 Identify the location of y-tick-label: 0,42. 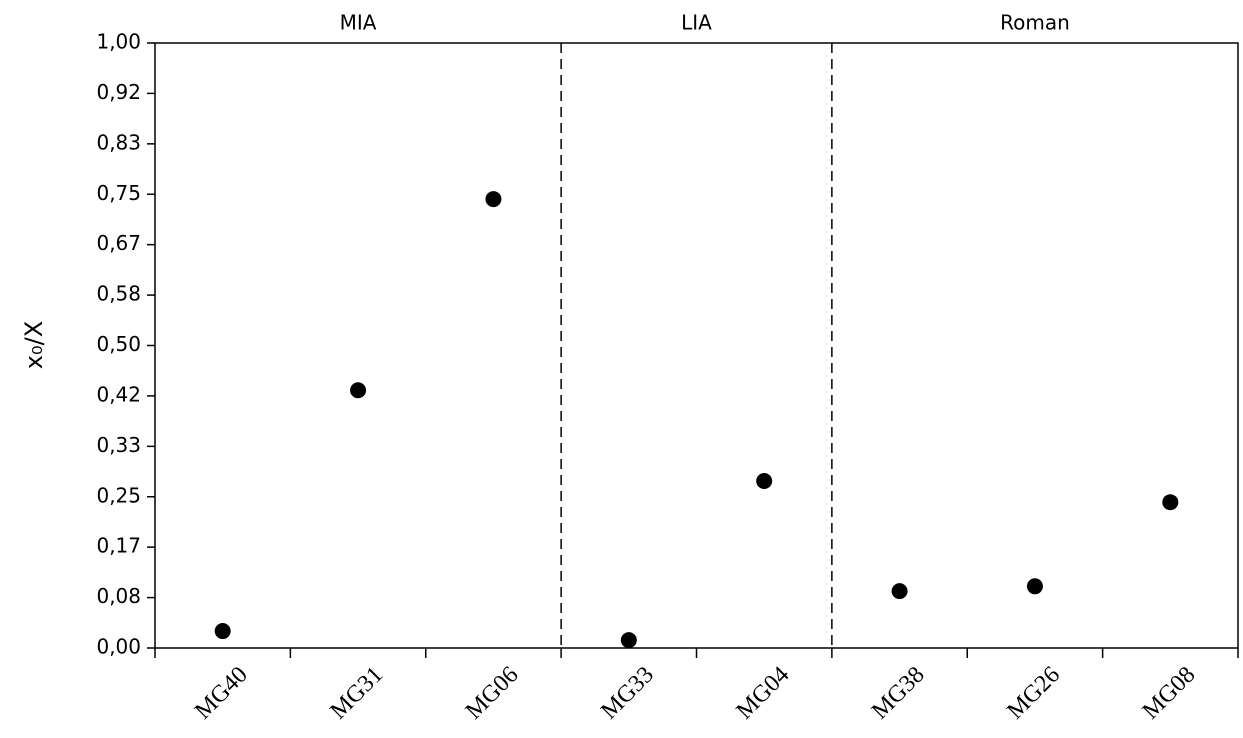
(118, 394).